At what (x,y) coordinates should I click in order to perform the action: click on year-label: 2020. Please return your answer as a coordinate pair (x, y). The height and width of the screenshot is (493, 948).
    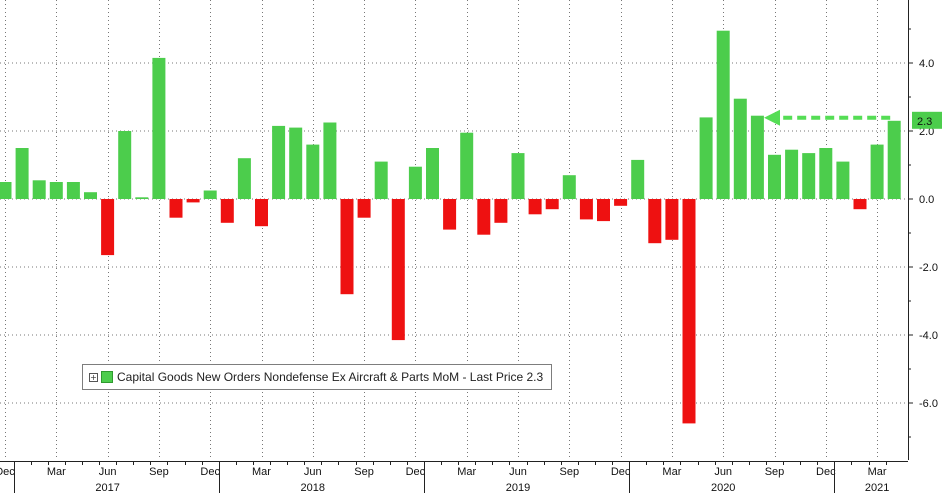
    Looking at the image, I should click on (723, 487).